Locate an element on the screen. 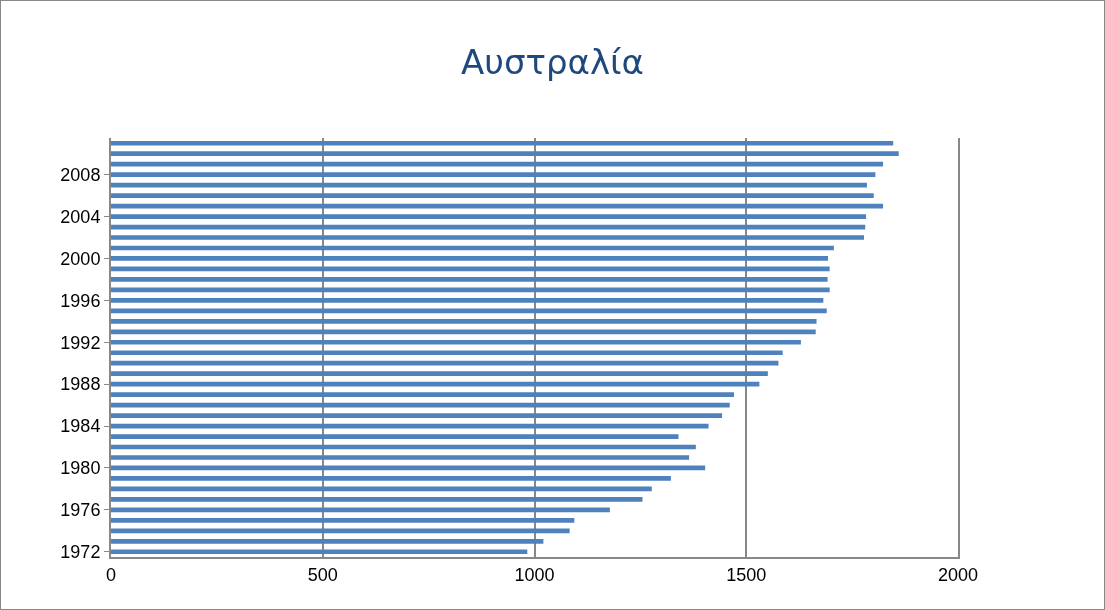  y-tick-label: 1980 is located at coordinates (80, 468).